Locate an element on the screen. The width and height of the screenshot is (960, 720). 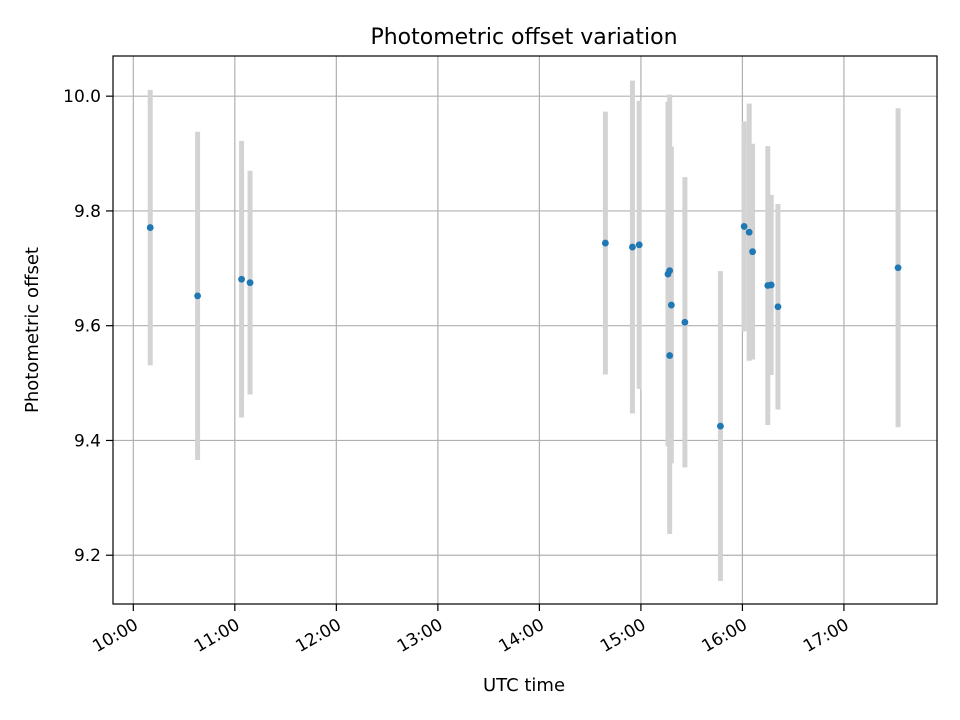
x-tick-label: 12:00 is located at coordinates (318, 636).